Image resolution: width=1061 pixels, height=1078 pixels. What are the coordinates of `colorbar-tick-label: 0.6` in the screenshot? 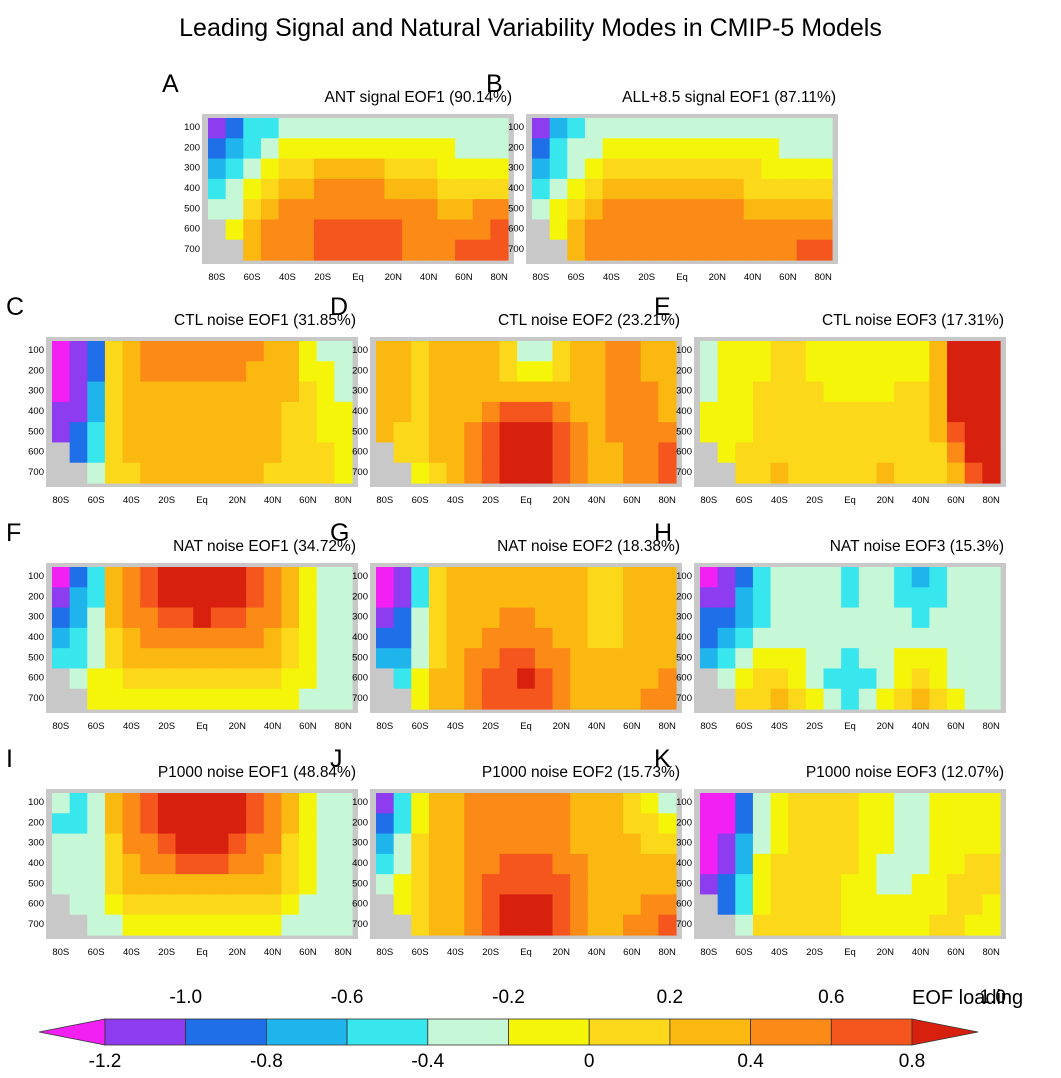 It's located at (831, 997).